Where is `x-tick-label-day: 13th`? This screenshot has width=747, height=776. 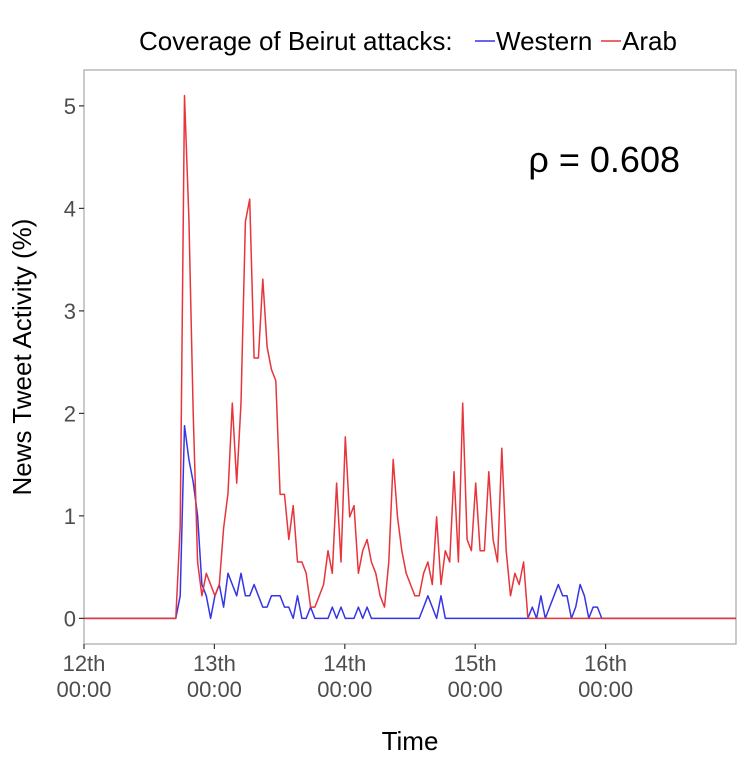 x-tick-label-day: 13th is located at coordinates (214, 663).